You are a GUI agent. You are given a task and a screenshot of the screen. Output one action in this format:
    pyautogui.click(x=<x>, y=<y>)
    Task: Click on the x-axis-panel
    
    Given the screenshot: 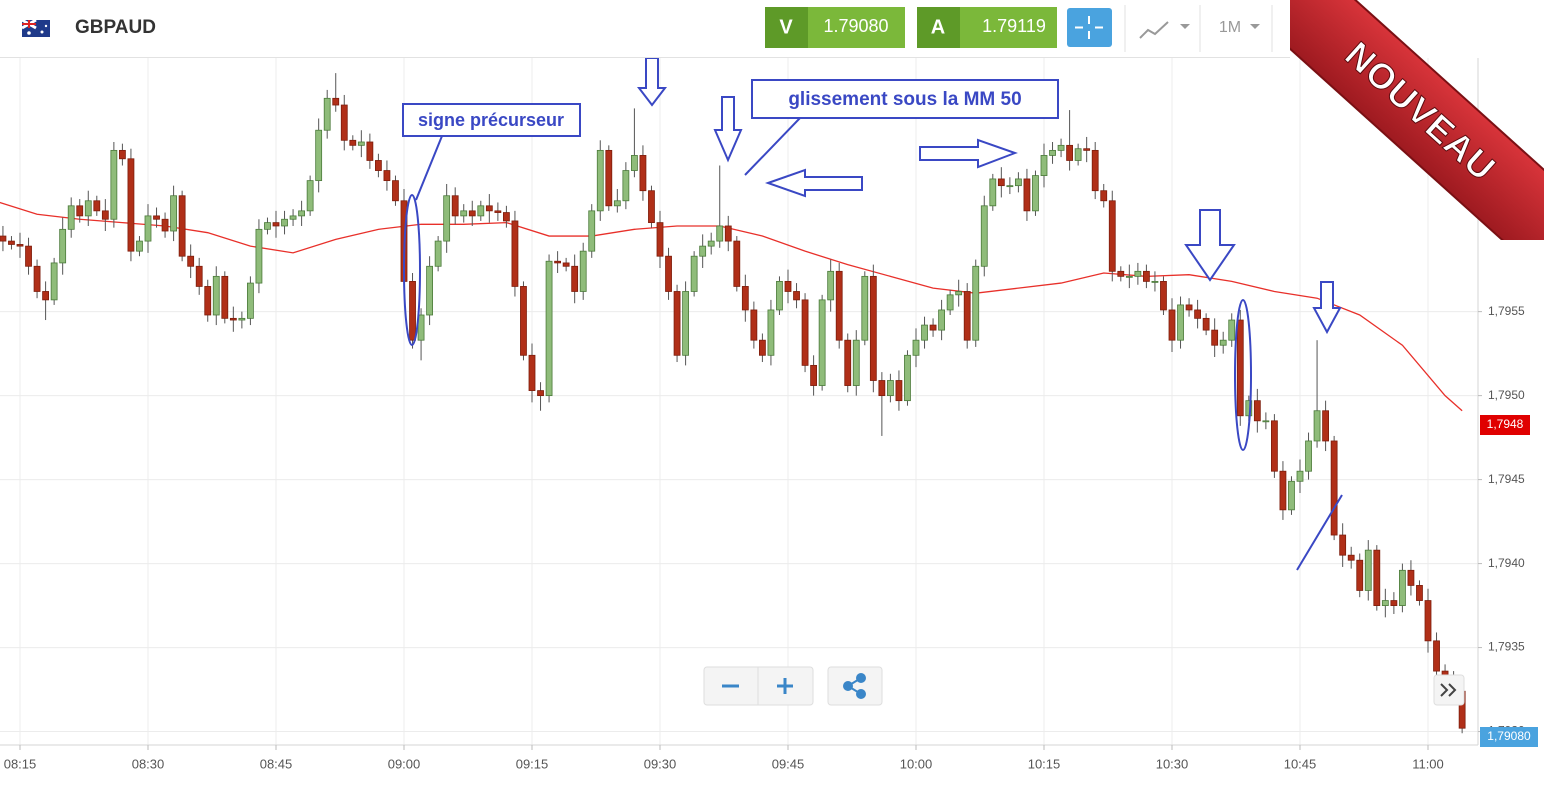 What is the action you would take?
    pyautogui.click(x=739, y=765)
    